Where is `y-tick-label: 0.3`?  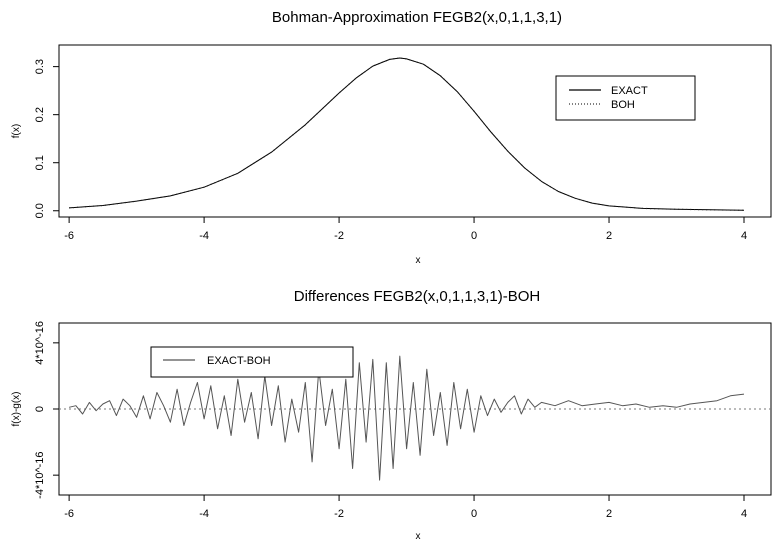
y-tick-label: 0.3 is located at coordinates (40, 66).